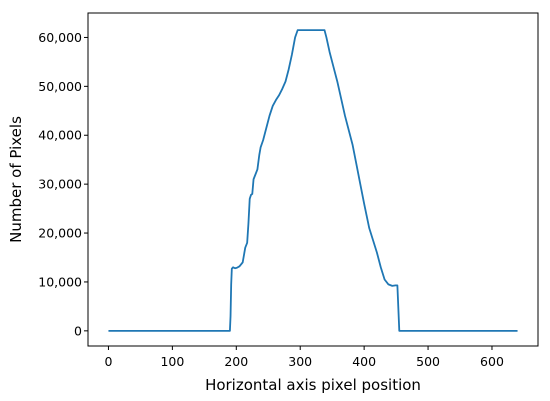 This screenshot has width=550, height=401. What do you see at coordinates (78, 330) in the screenshot?
I see `y-tick-label: 0` at bounding box center [78, 330].